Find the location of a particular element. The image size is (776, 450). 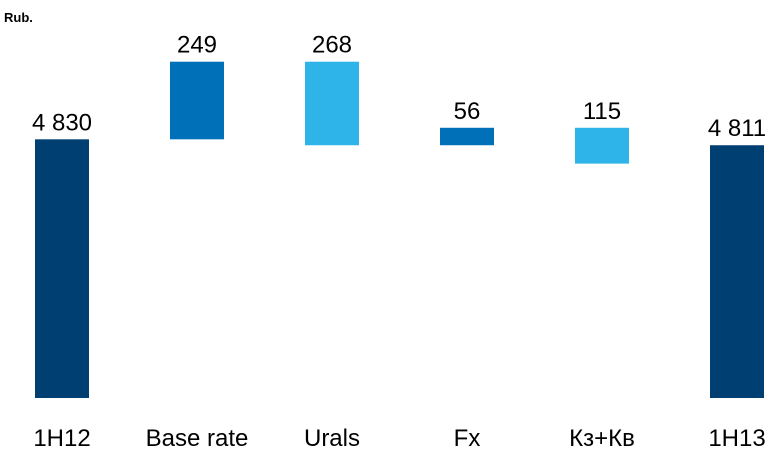

x-tick-label: Кз+Кв is located at coordinates (602, 437).